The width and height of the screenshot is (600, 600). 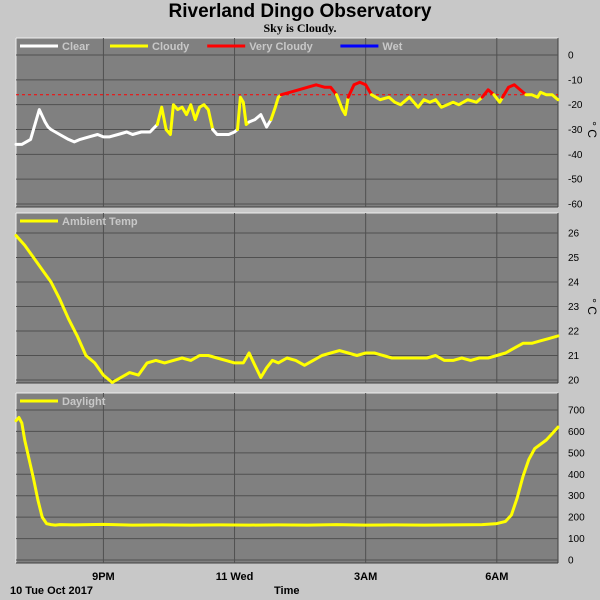 What do you see at coordinates (576, 518) in the screenshot?
I see `y-tick-label: 200` at bounding box center [576, 518].